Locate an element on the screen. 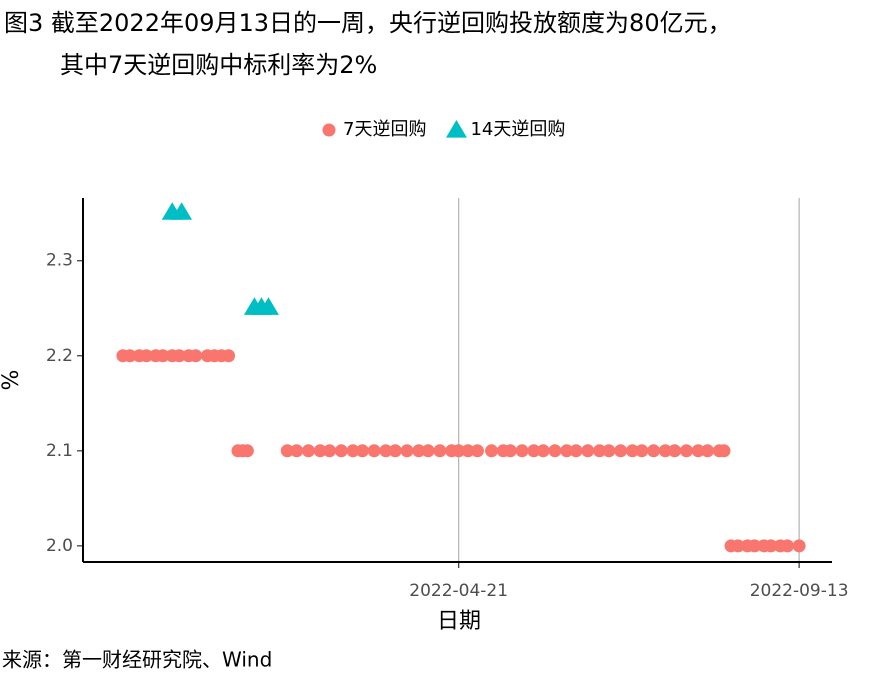 Image resolution: width=885 pixels, height=688 pixels. source: 来源：第一财经研究院、Wind is located at coordinates (137, 660).